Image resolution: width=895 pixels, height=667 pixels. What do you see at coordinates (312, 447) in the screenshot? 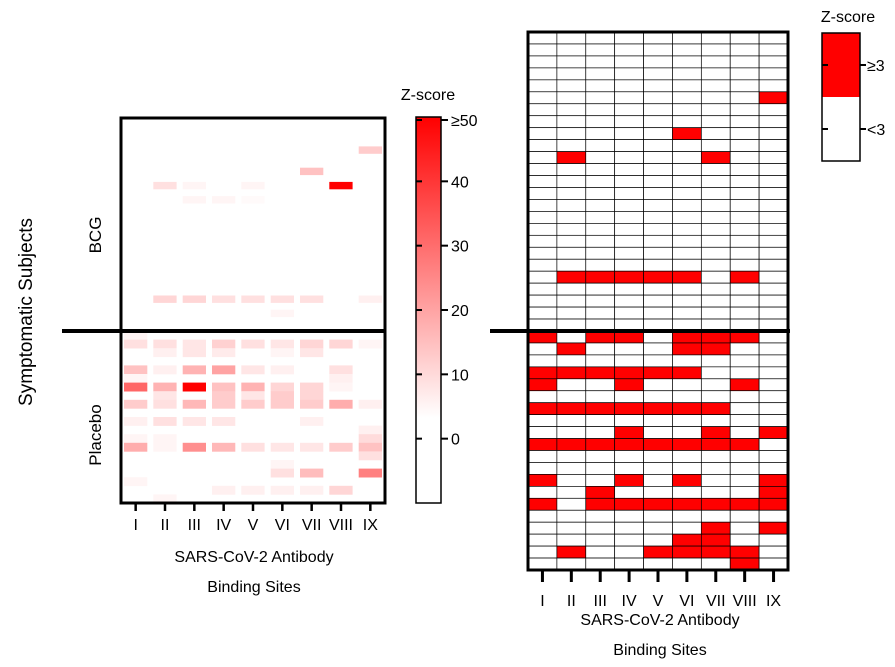
I see `heatmap-cell-placebo-r13-c6` at bounding box center [312, 447].